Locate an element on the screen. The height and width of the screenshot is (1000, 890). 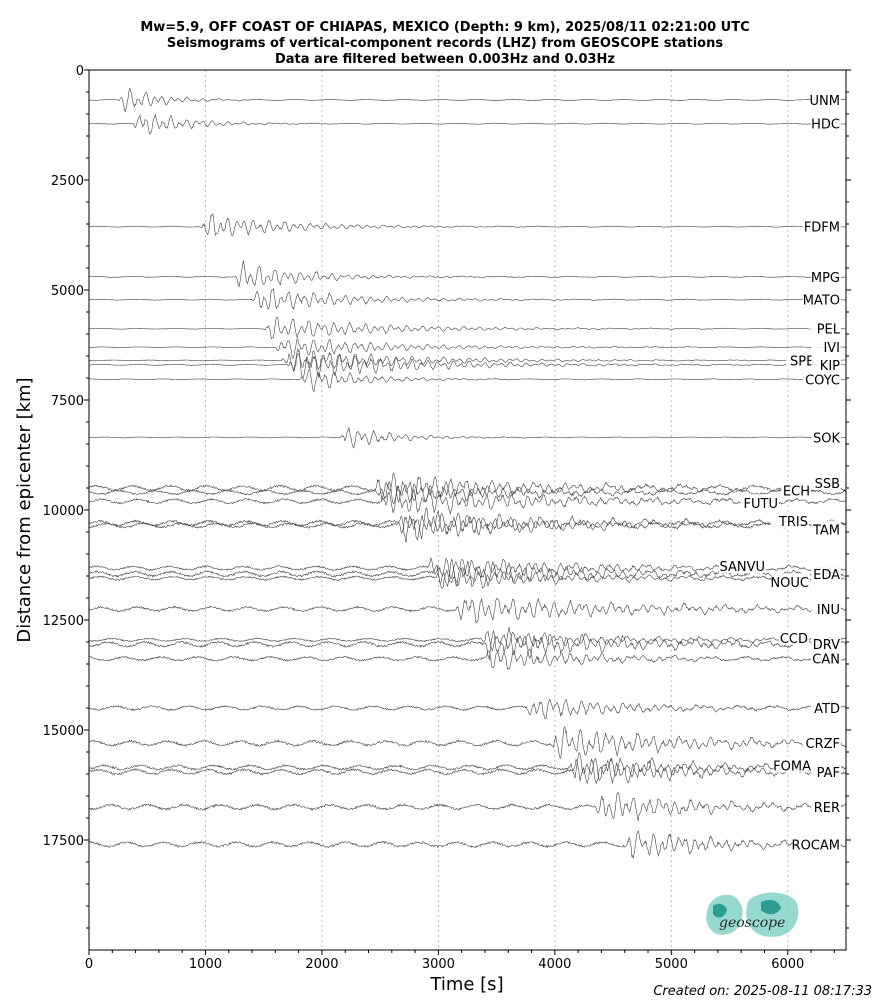
station-label-sok: SOK is located at coordinates (826, 438).